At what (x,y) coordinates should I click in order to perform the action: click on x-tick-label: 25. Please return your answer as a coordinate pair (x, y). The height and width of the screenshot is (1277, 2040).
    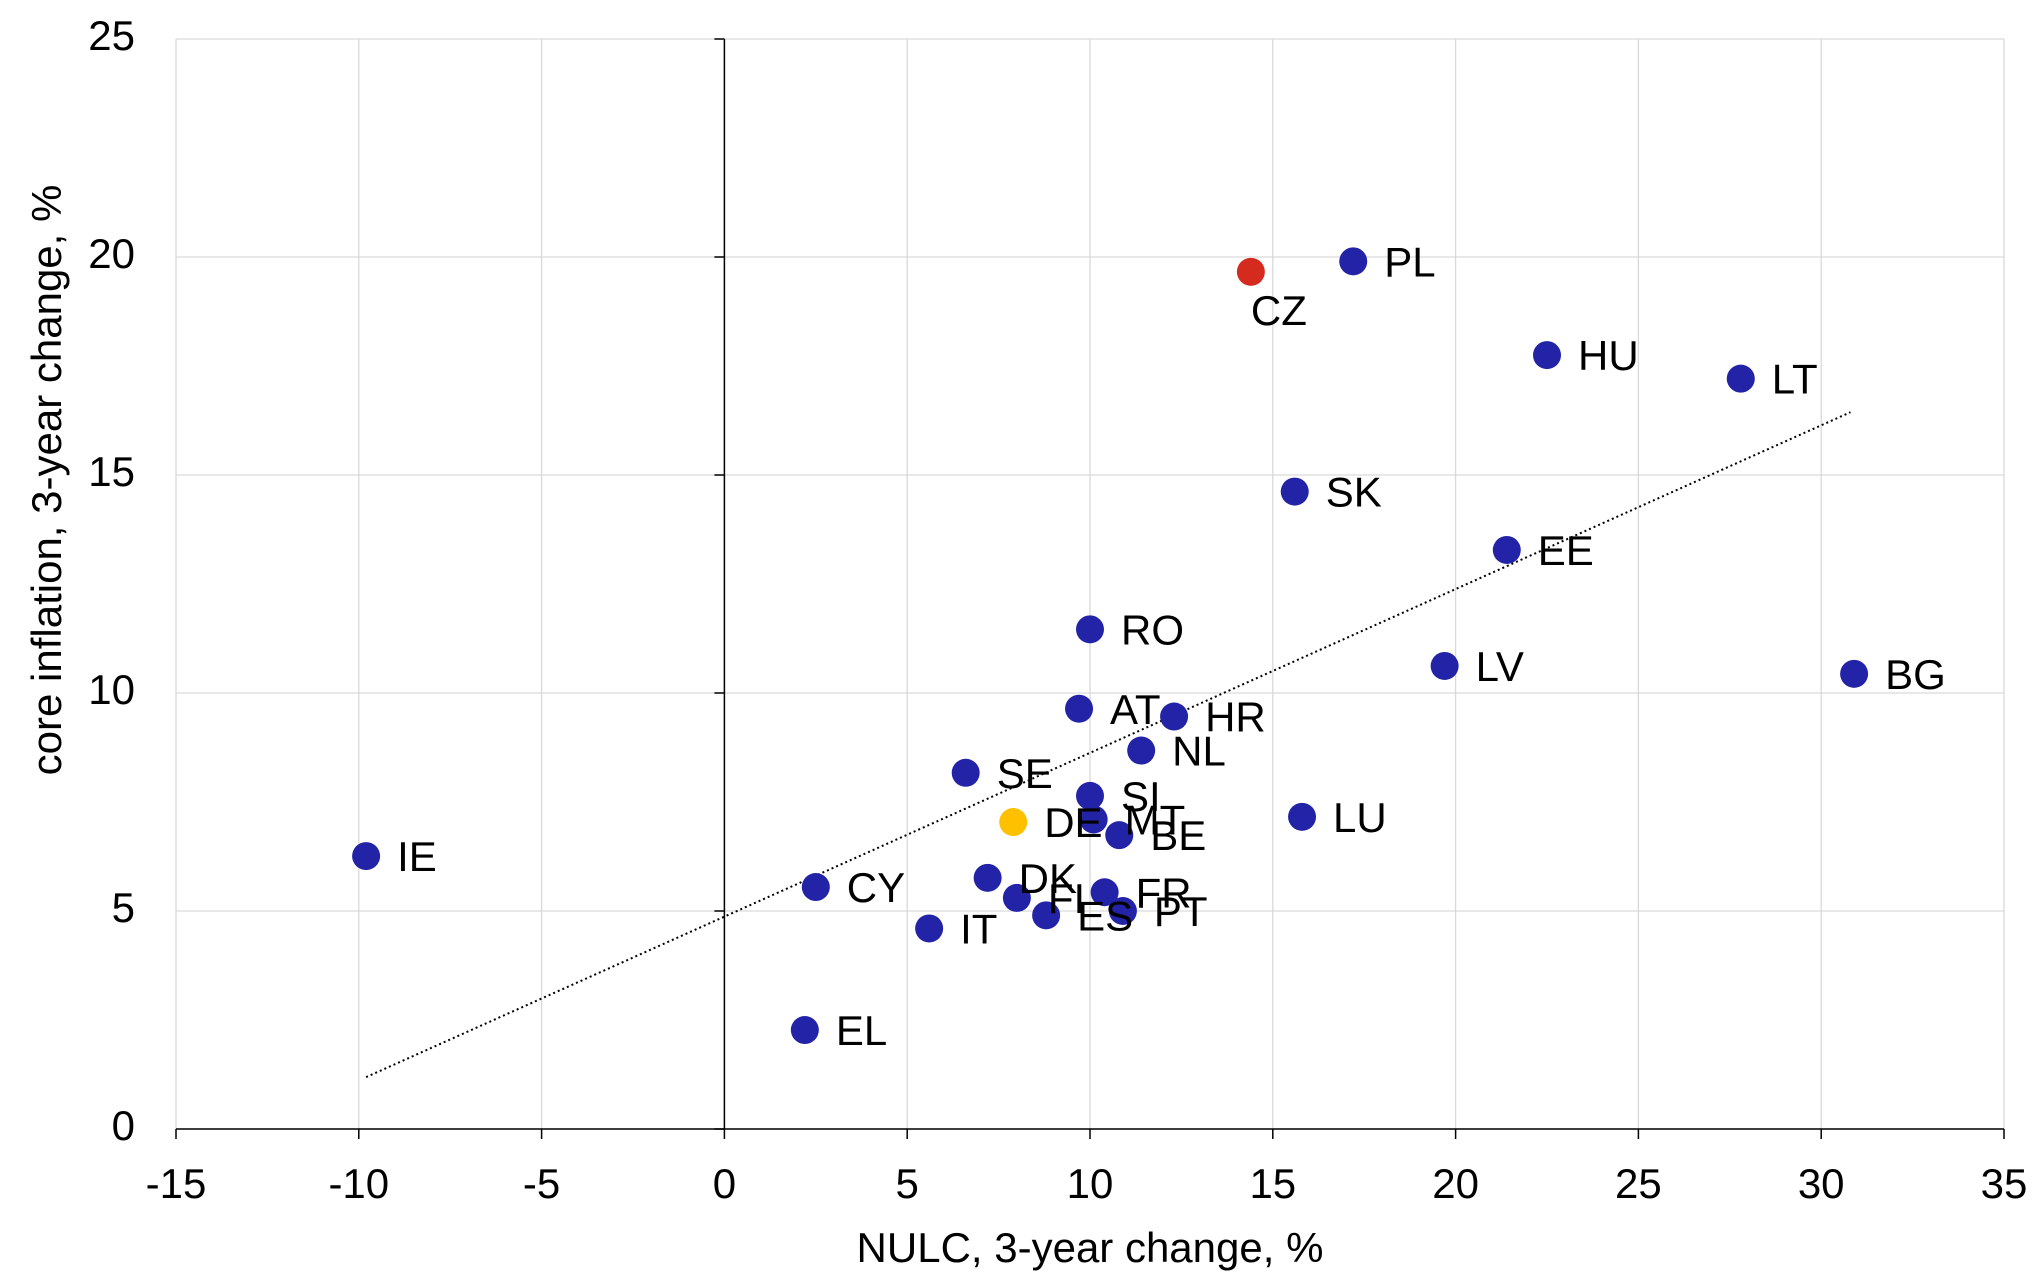
    Looking at the image, I should click on (1638, 1183).